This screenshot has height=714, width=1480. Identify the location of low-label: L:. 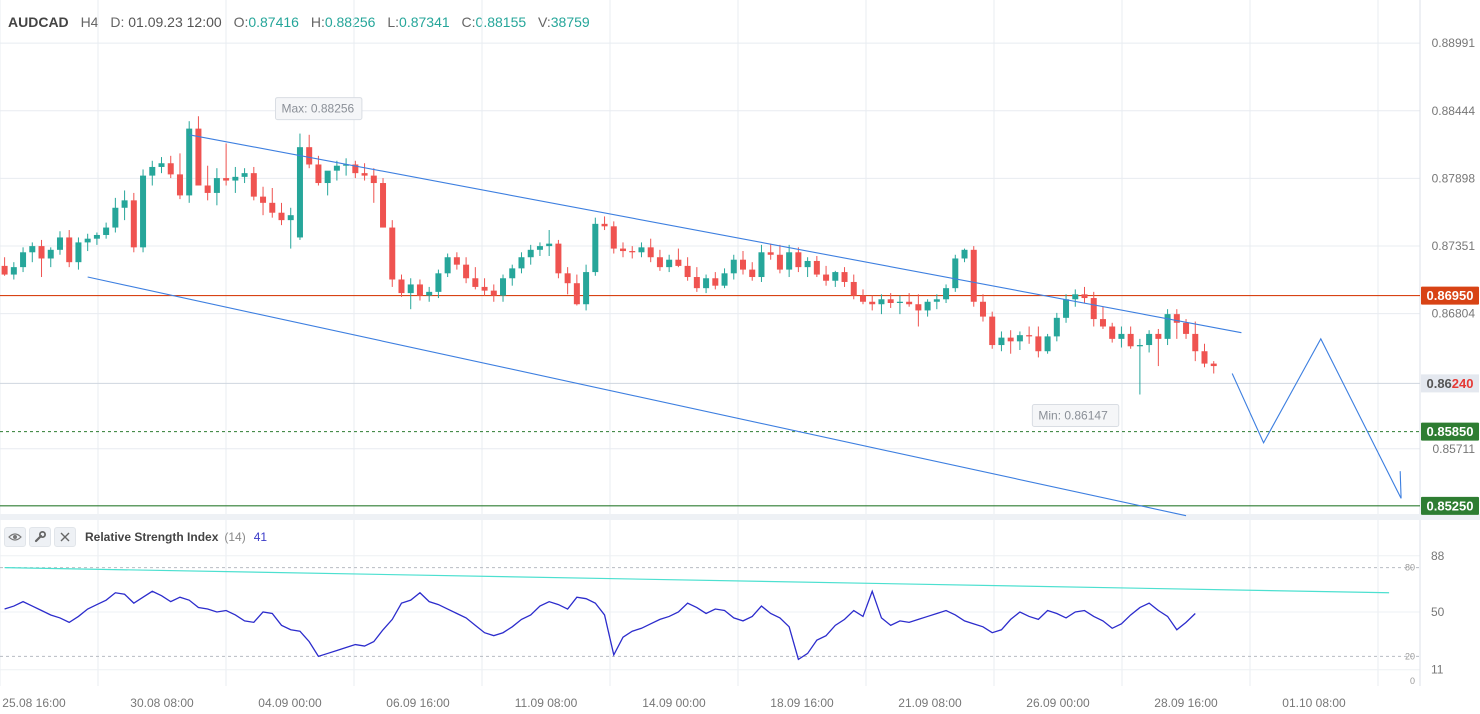
(393, 22).